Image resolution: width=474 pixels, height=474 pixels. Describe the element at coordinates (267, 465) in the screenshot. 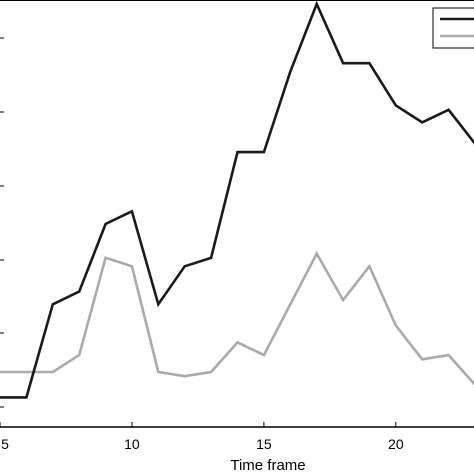

I see `x-axis-title: Time frame` at that location.